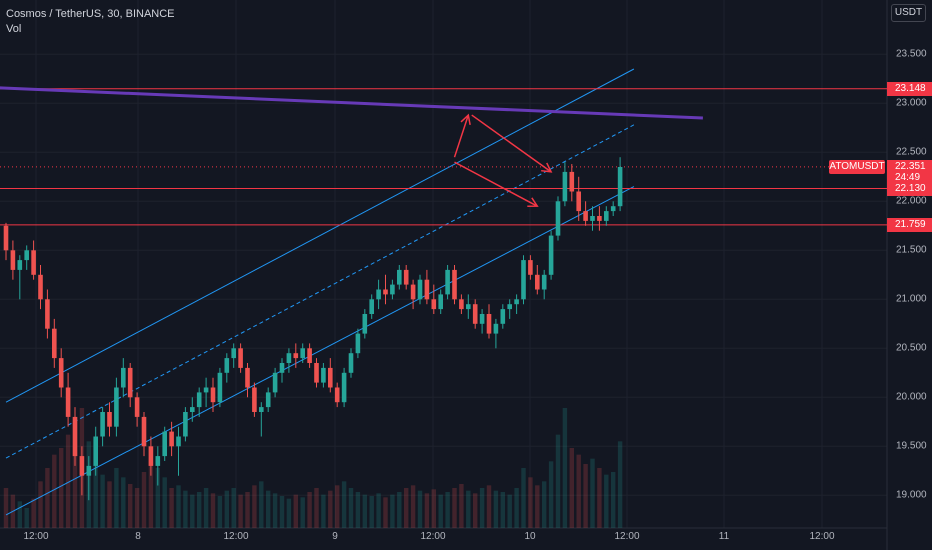 The width and height of the screenshot is (932, 550). I want to click on level-price-tag: 22.130, so click(909, 188).